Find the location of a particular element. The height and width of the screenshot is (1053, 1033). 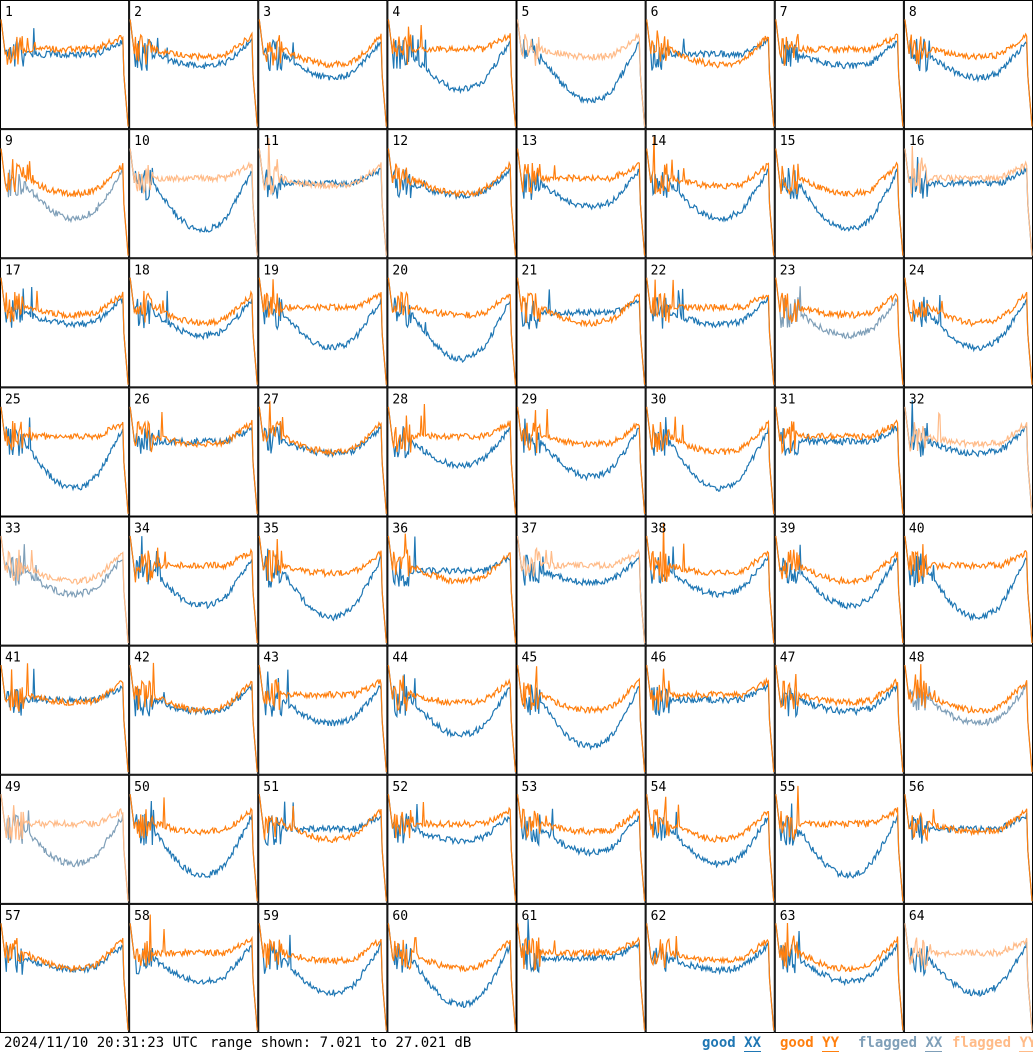

legend-good-xx: good XX is located at coordinates (732, 1043).